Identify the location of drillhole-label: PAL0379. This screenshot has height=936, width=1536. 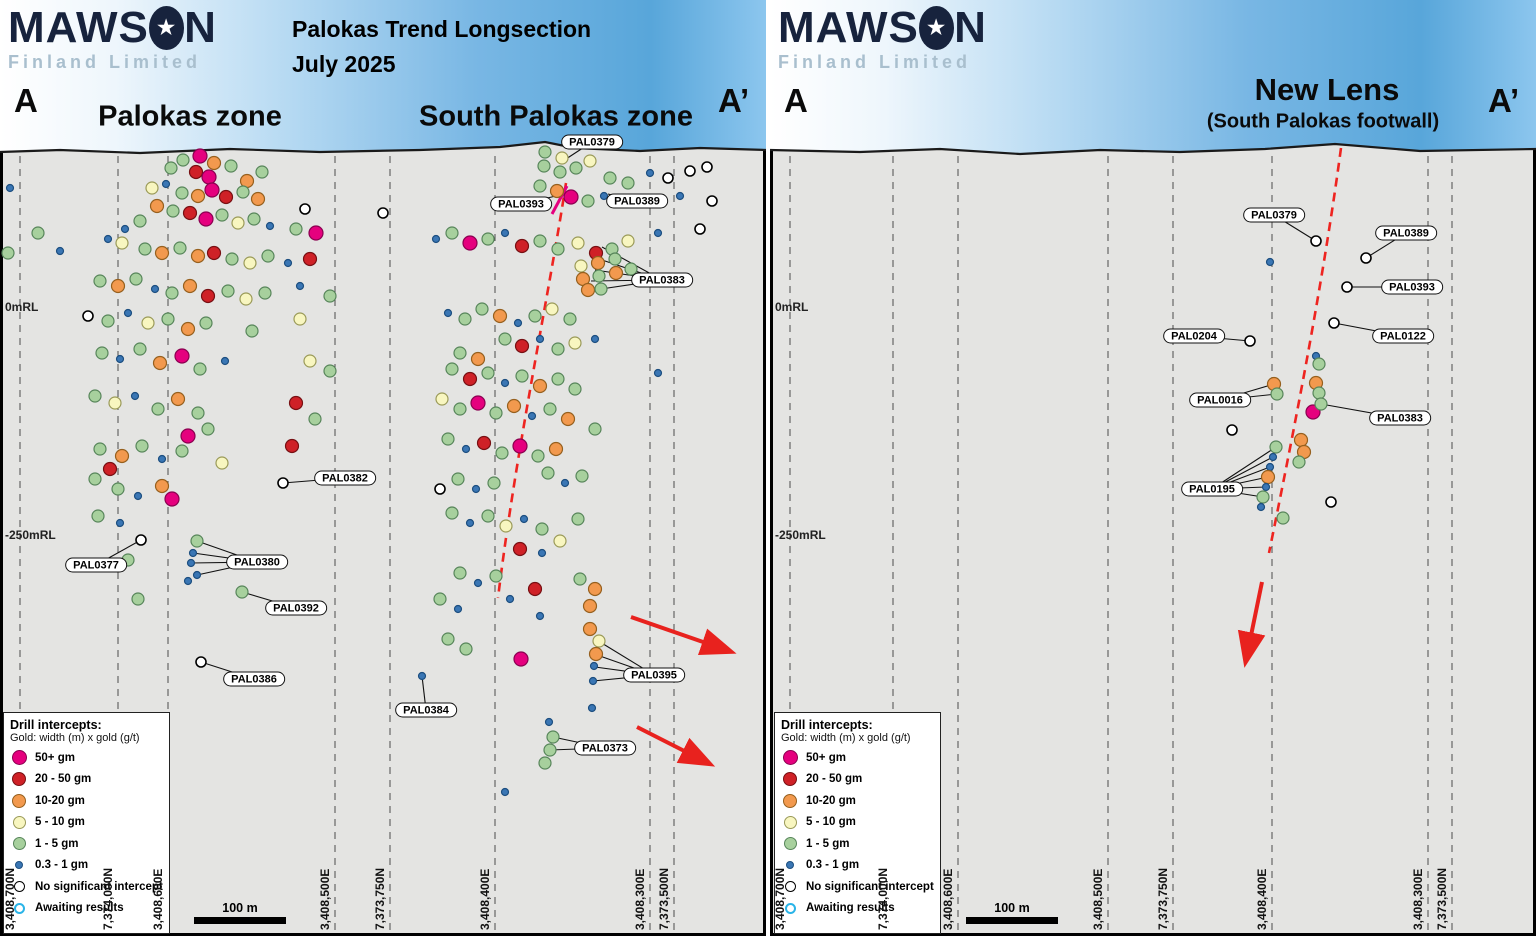
(1274, 215).